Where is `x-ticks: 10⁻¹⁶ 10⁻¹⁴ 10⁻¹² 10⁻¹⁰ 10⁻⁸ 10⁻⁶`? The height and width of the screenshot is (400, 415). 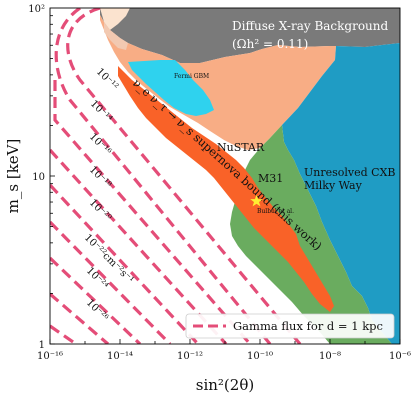 x-ticks: 10⁻¹⁶ 10⁻¹⁴ 10⁻¹² 10⁻¹⁰ 10⁻⁸ 10⁻⁶ is located at coordinates (224, 350).